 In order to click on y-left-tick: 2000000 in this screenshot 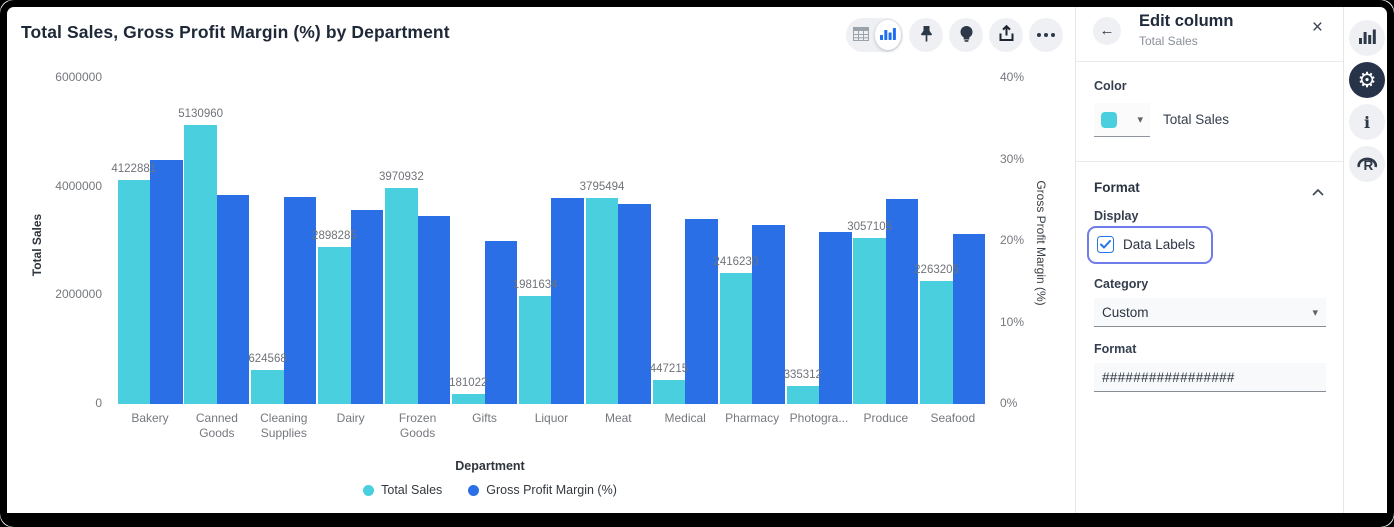, I will do `click(78, 294)`.